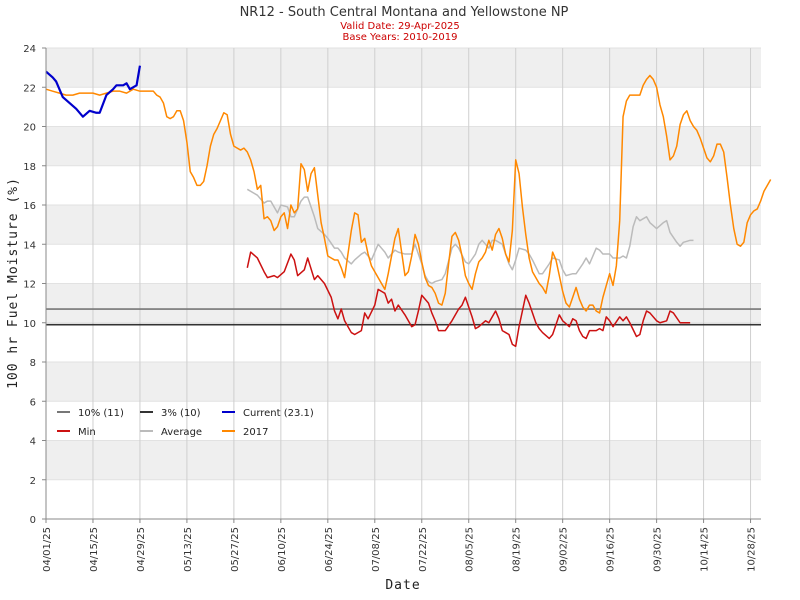 The height and width of the screenshot is (600, 800). What do you see at coordinates (400, 26) in the screenshot?
I see `chart-subtitle-valid-date: Valid Date: 29-Apr-2025` at bounding box center [400, 26].